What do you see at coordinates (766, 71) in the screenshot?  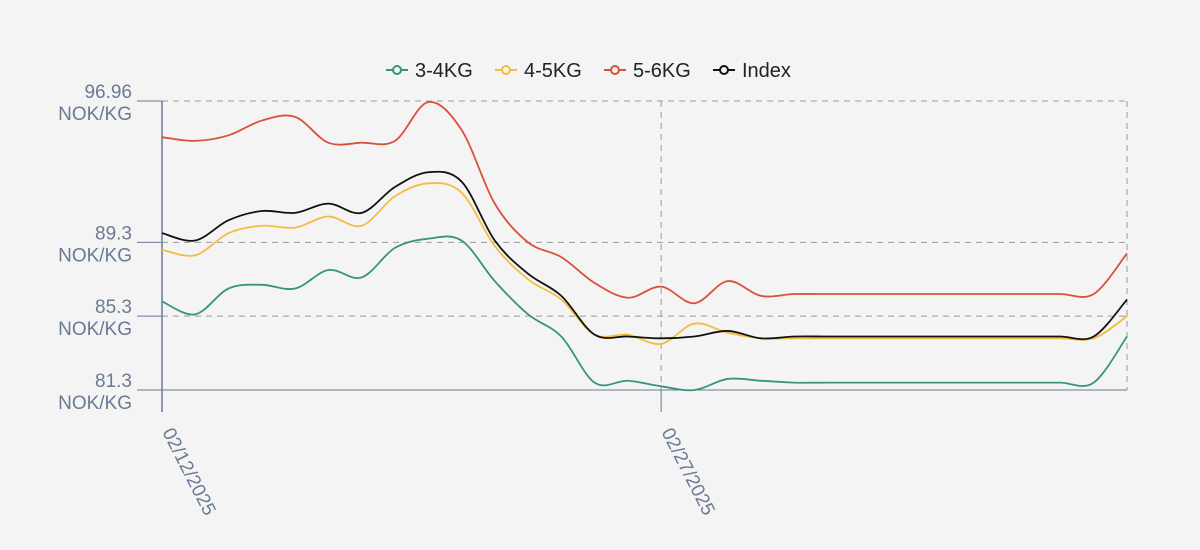 I see `legend-label: Index` at bounding box center [766, 71].